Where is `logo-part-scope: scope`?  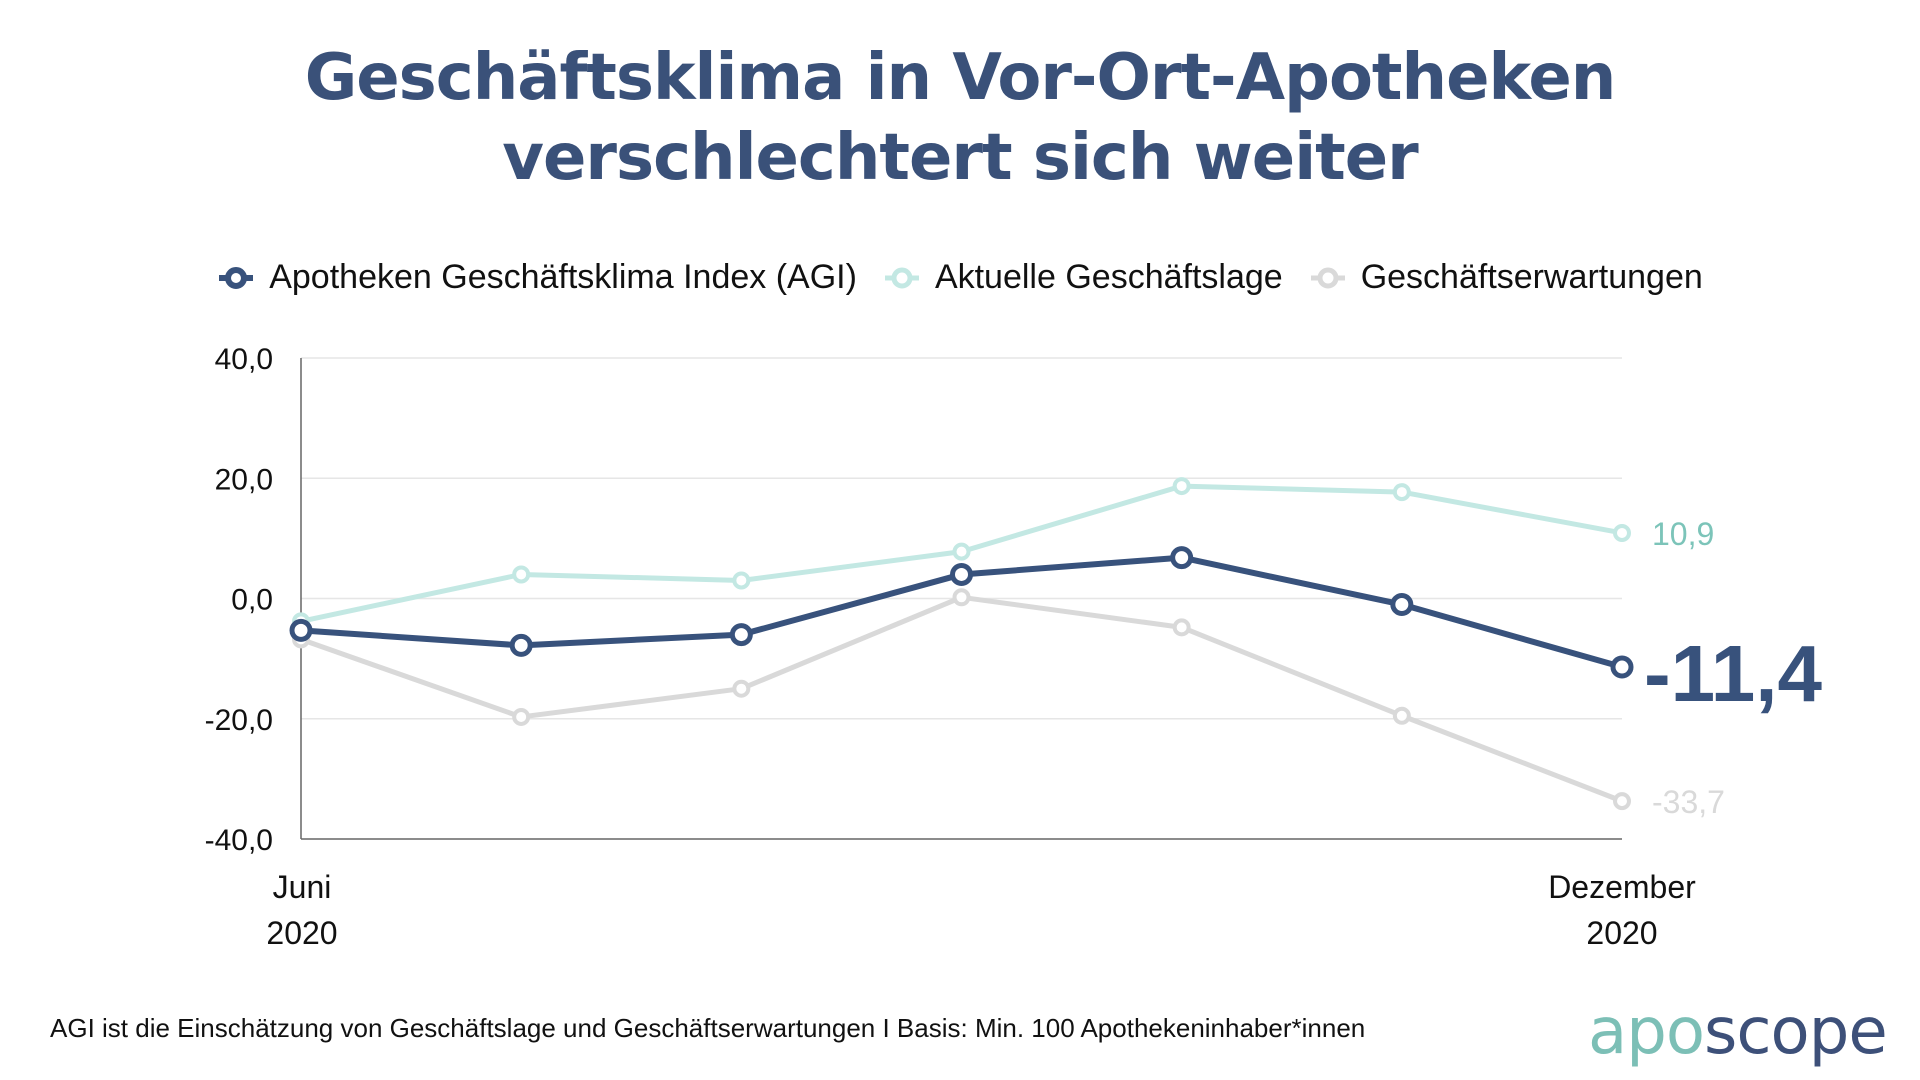
logo-part-scope: scope is located at coordinates (1796, 1032).